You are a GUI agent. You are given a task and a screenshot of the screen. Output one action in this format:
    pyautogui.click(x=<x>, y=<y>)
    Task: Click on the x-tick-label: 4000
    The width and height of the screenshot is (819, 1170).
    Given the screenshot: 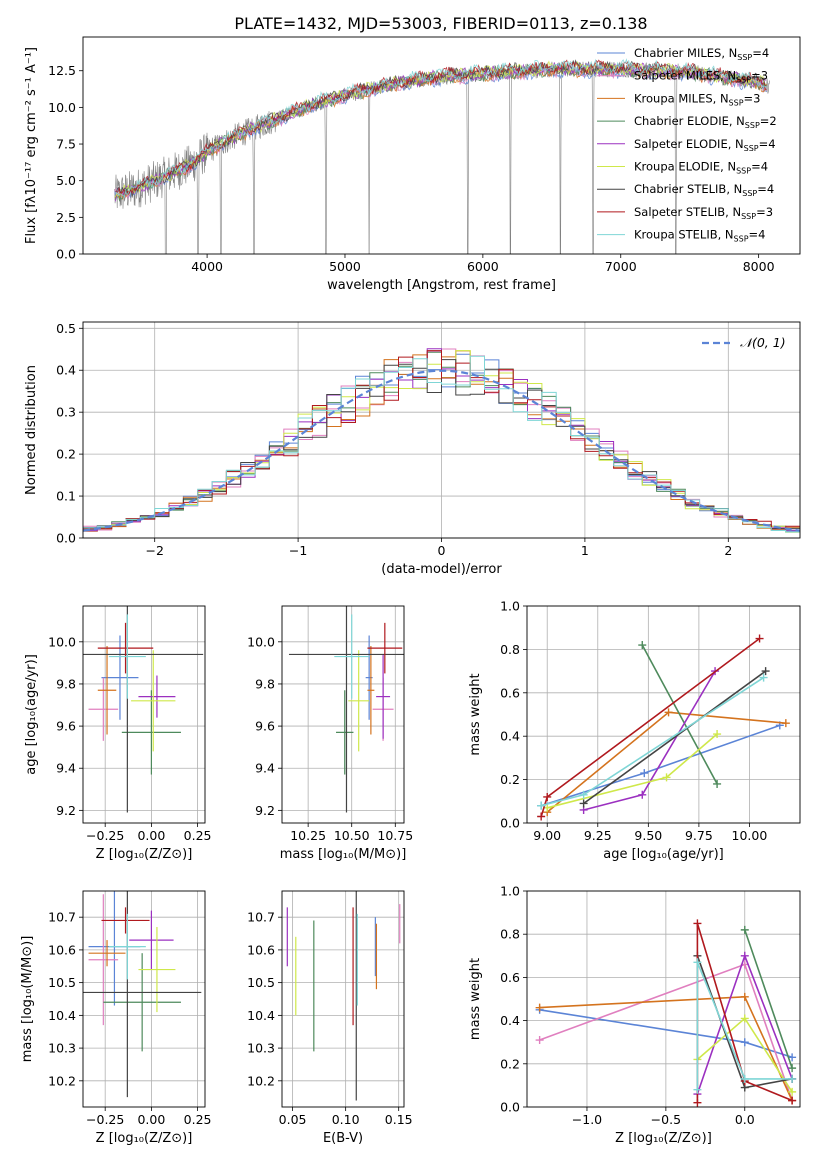 What is the action you would take?
    pyautogui.click(x=207, y=266)
    